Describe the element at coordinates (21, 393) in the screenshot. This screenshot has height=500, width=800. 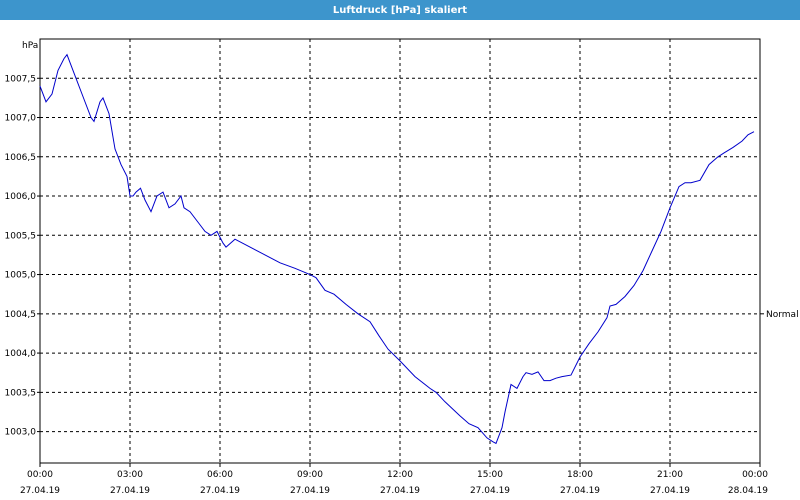
I see `y-tick-label: 1003,5` at that location.